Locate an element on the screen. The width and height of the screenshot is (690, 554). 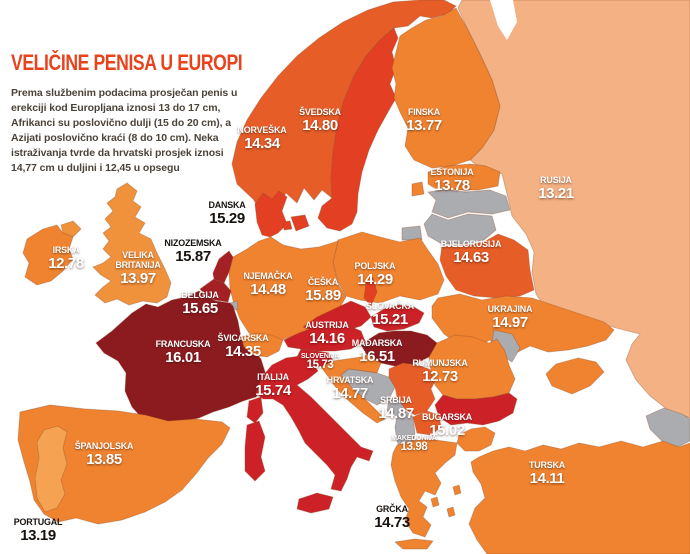
region-spain is located at coordinates (124, 464).